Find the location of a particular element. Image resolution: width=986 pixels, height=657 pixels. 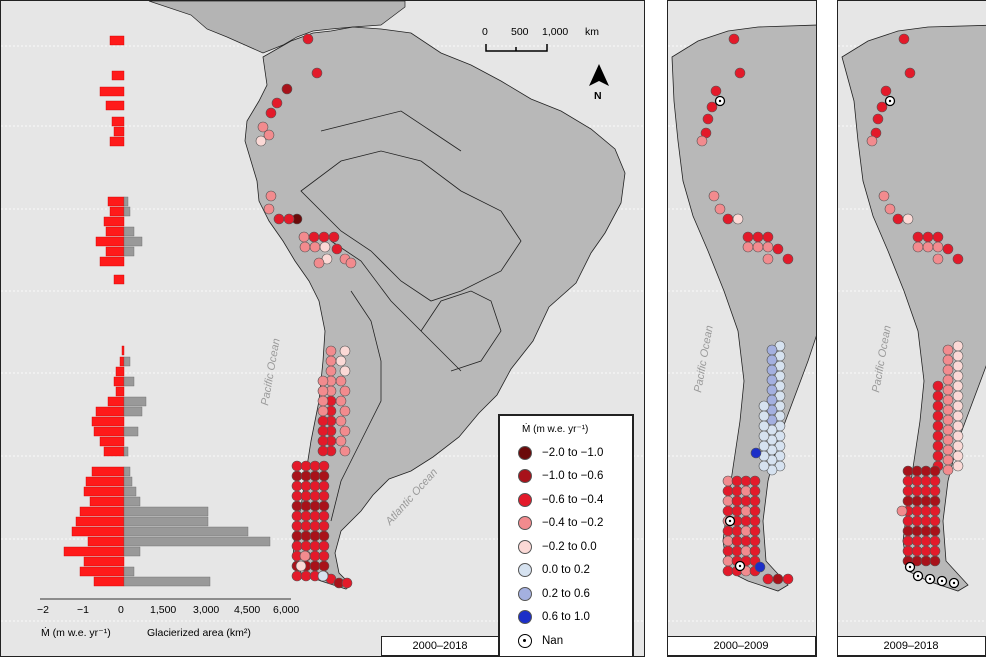

period-label-right: 2009–2018 is located at coordinates (912, 646).